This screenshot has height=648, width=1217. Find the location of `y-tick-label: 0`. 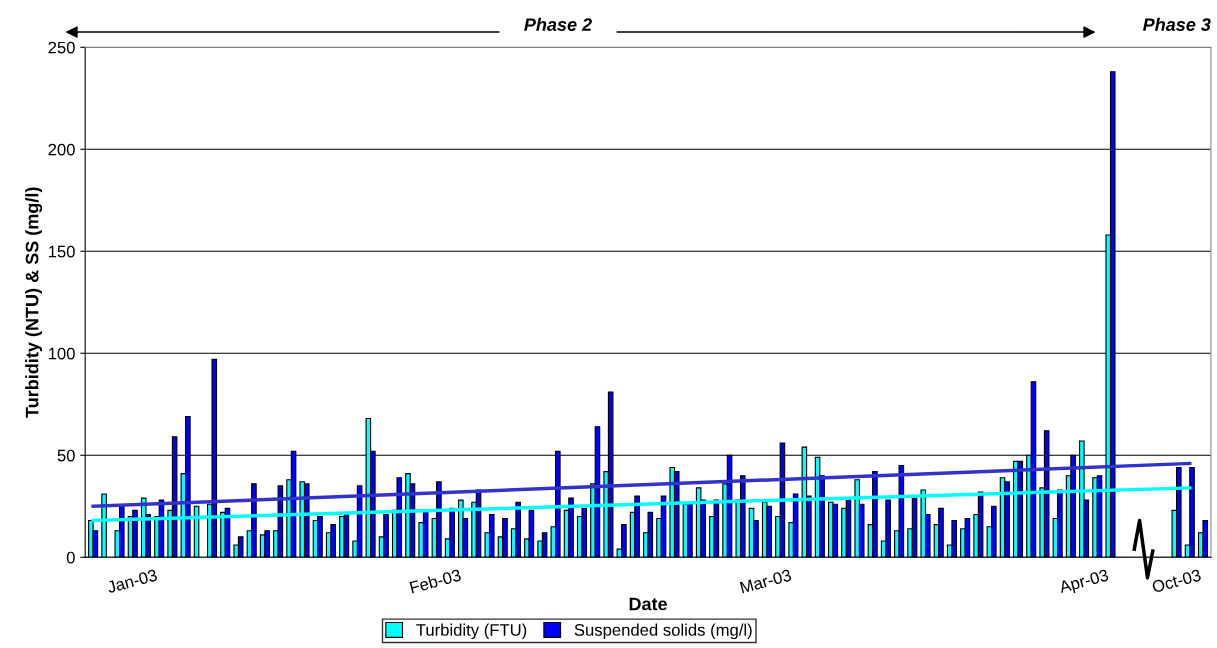

y-tick-label: 0 is located at coordinates (70, 557).